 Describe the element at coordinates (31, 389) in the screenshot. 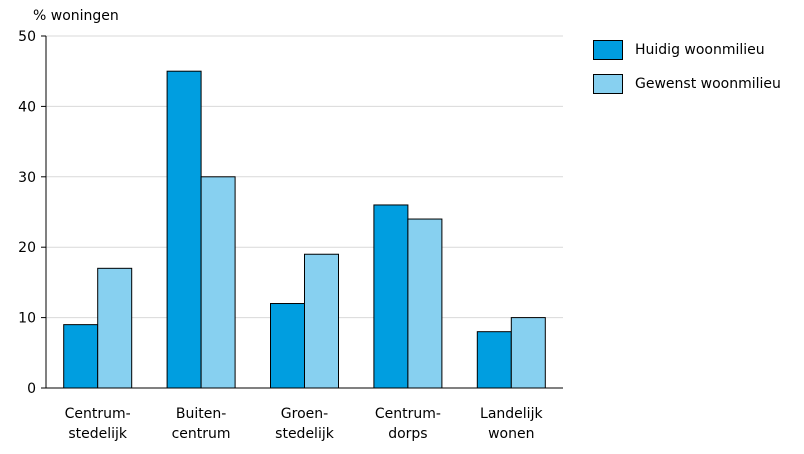

I see `y-tick-label: 0` at that location.